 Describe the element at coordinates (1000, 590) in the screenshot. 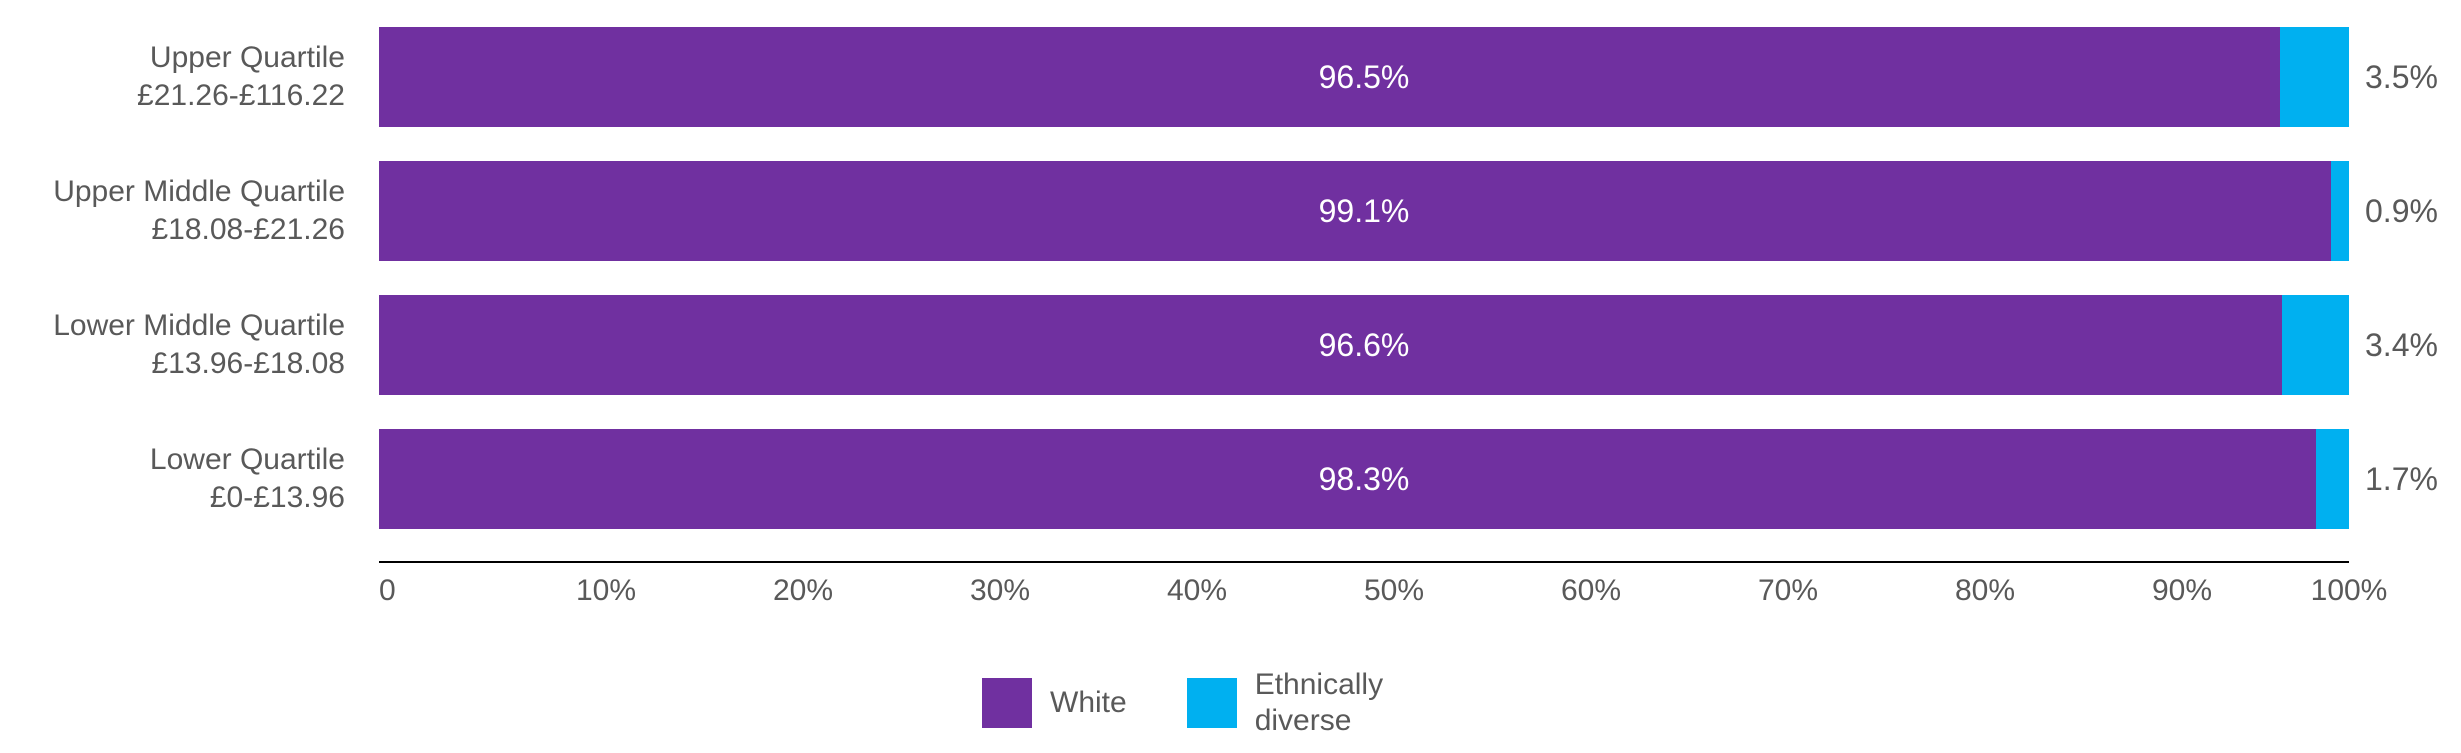

I see `x-axis-tick-label: 30%` at that location.